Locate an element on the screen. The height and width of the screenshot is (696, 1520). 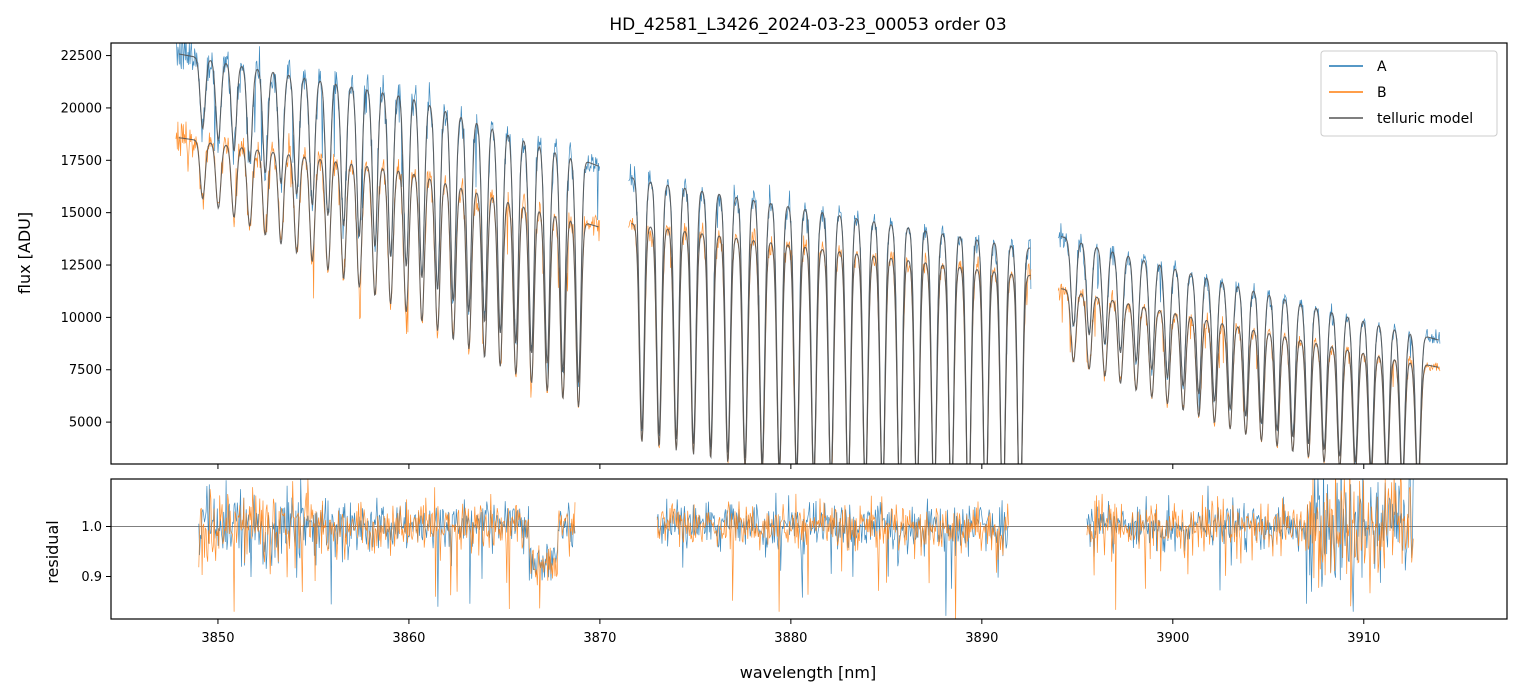
residual-xtick-label: 3870 is located at coordinates (599, 638).